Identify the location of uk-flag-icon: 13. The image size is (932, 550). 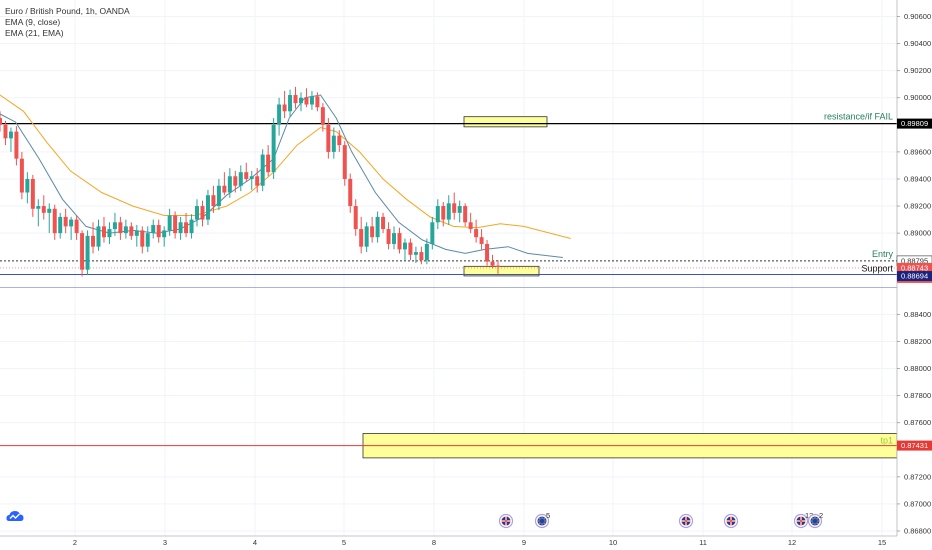
(803, 520).